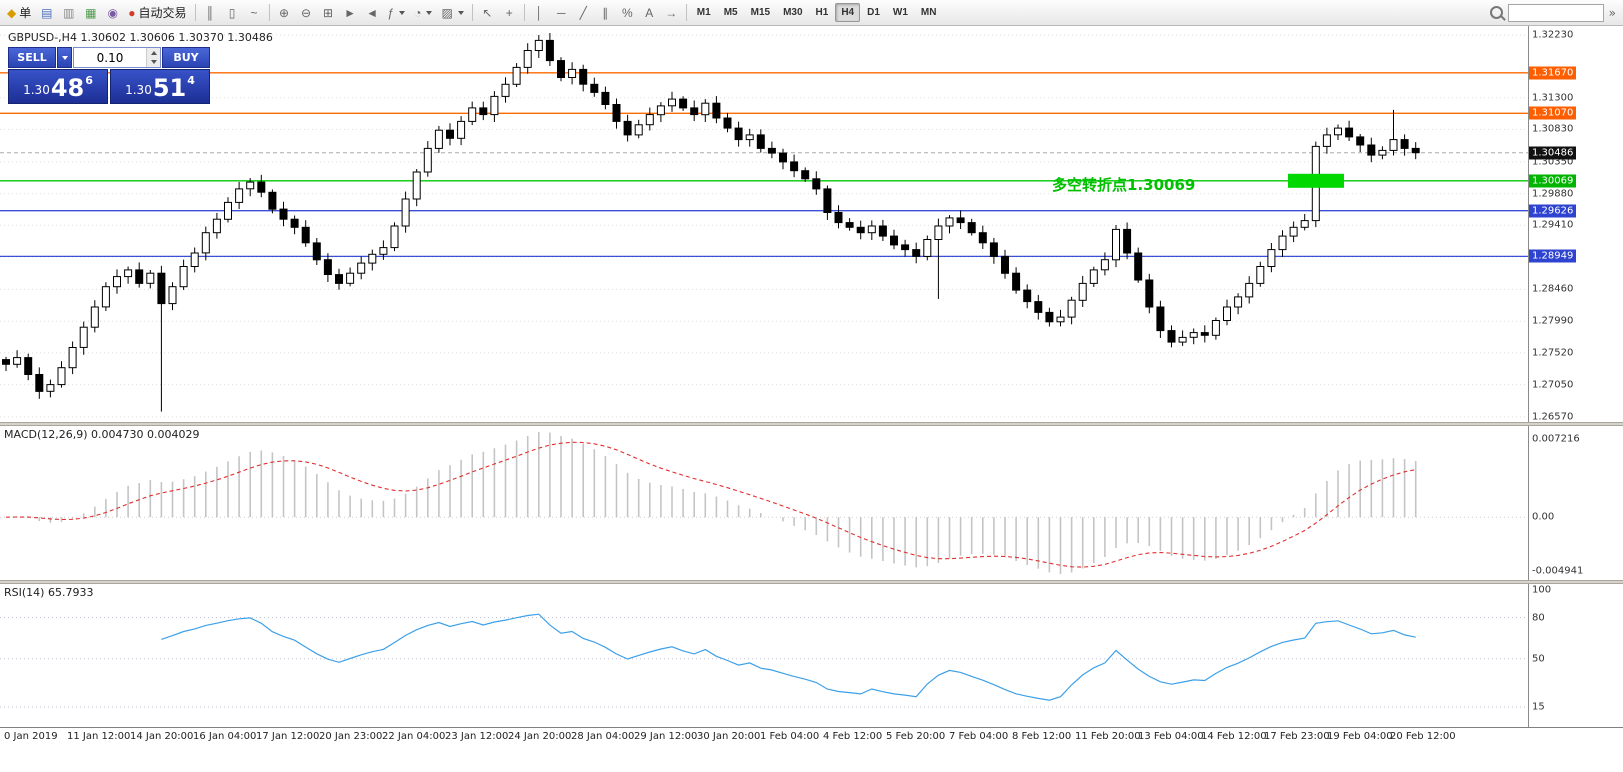 The height and width of the screenshot is (772, 1623). I want to click on chart-symbol: GBPUSD-,H4, so click(42, 37).